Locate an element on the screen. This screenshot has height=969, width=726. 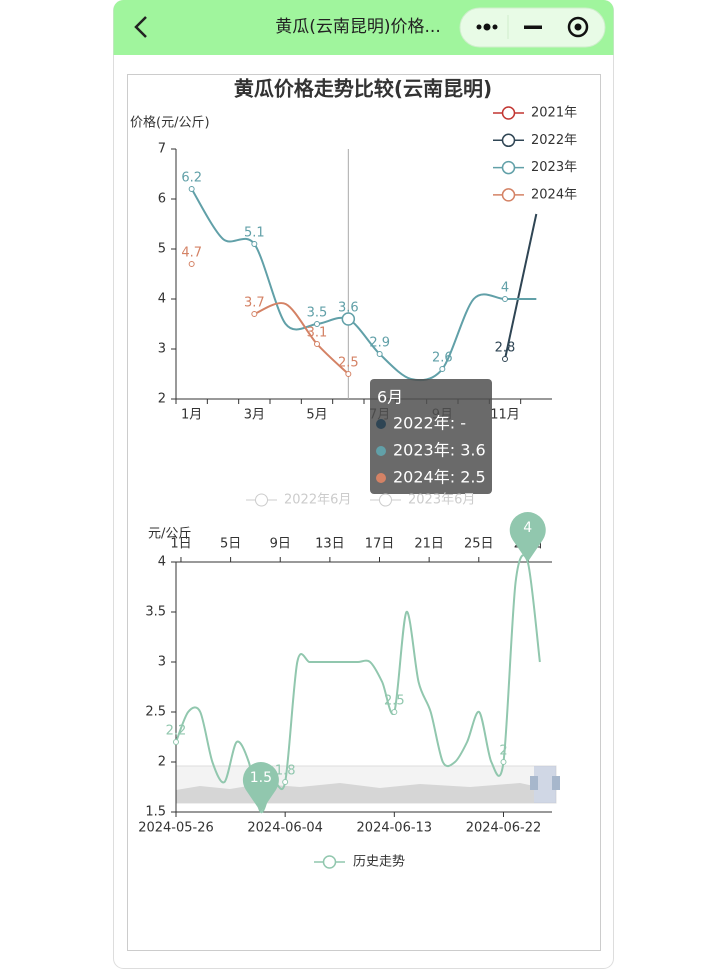
close-button is located at coordinates (578, 27).